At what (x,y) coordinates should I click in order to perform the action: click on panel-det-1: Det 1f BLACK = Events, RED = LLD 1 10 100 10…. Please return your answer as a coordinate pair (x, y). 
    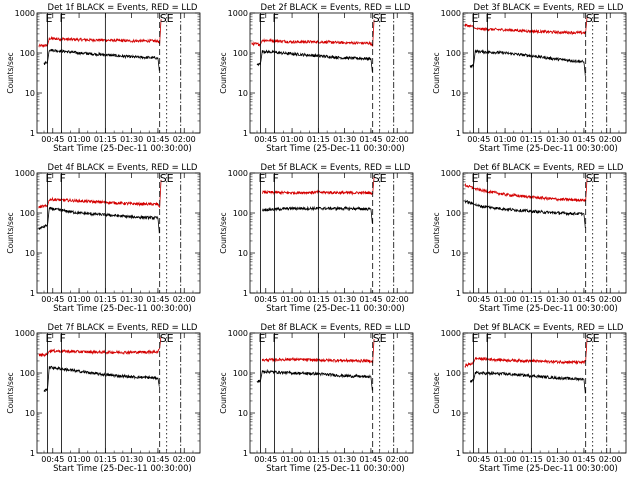
    Looking at the image, I should click on (103, 78).